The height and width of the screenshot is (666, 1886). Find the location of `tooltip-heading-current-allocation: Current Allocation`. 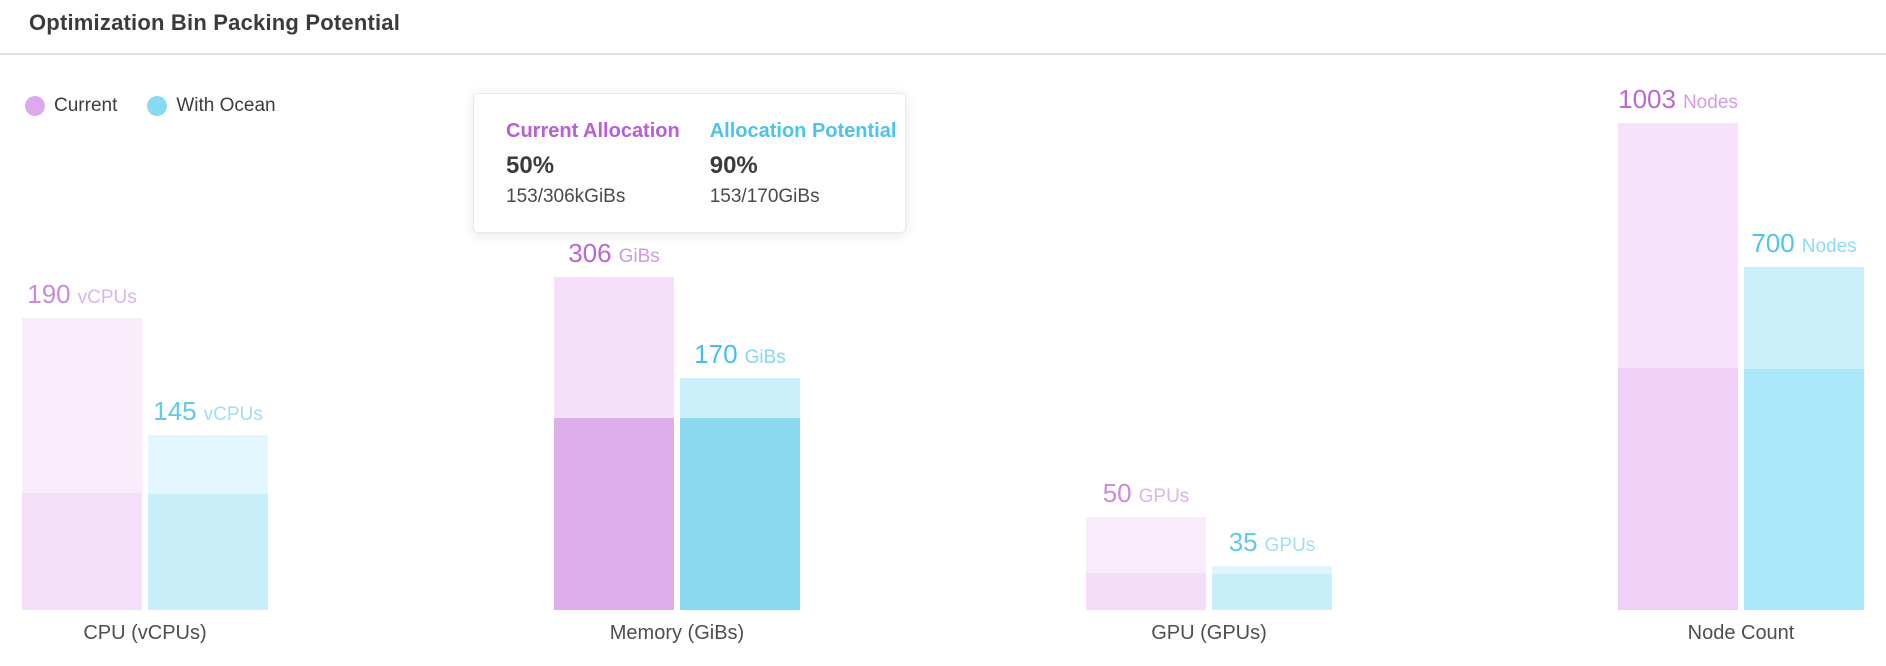

tooltip-heading-current-allocation: Current Allocation is located at coordinates (593, 131).